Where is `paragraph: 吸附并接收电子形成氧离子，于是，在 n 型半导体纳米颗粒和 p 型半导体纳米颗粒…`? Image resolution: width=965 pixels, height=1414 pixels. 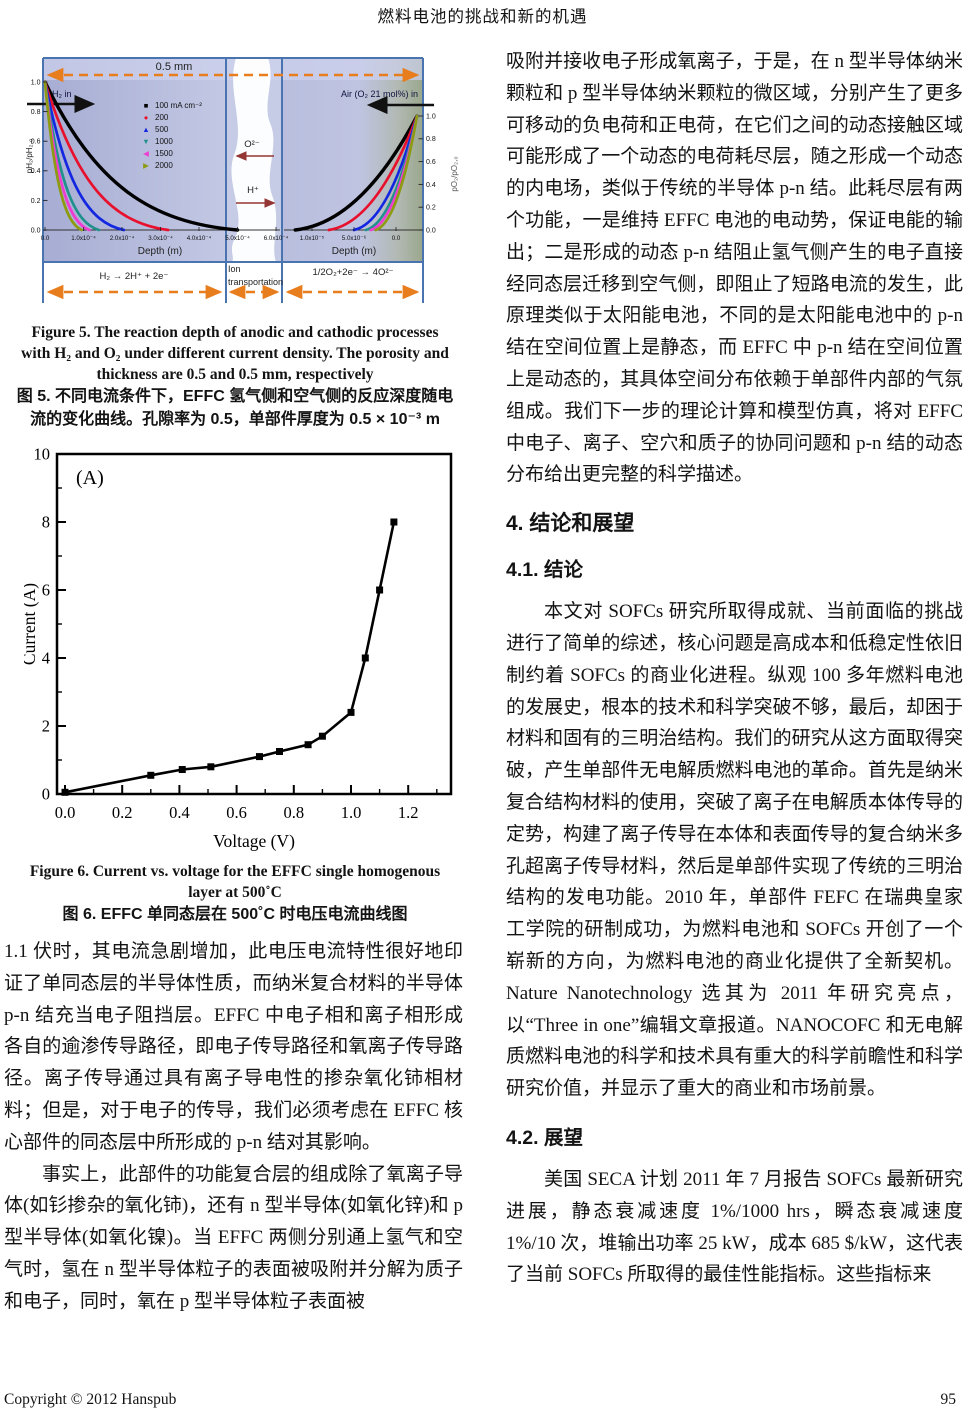 paragraph: 吸附并接收电子形成氧离子，于是，在 n 型半导体纳米颗粒和 p 型半导体纳米颗粒… is located at coordinates (734, 268).